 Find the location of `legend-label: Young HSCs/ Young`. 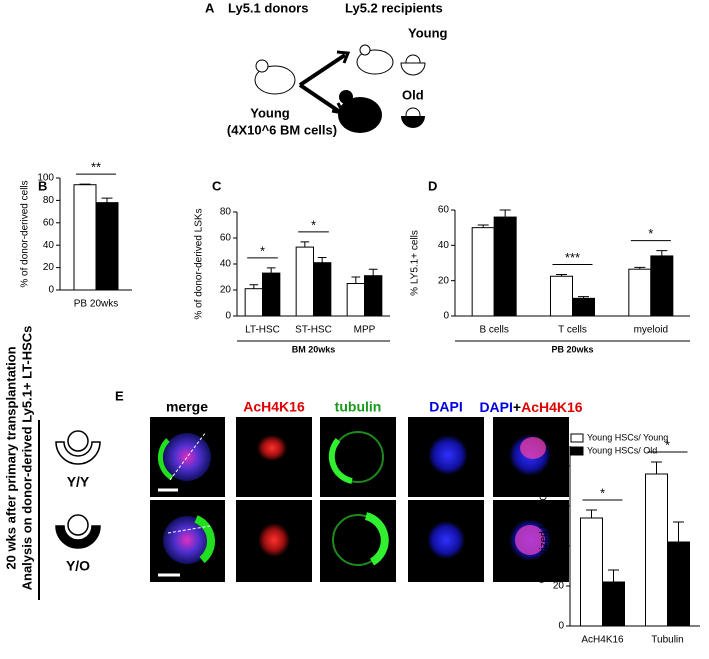

legend-label: Young HSCs/ Young is located at coordinates (627, 437).